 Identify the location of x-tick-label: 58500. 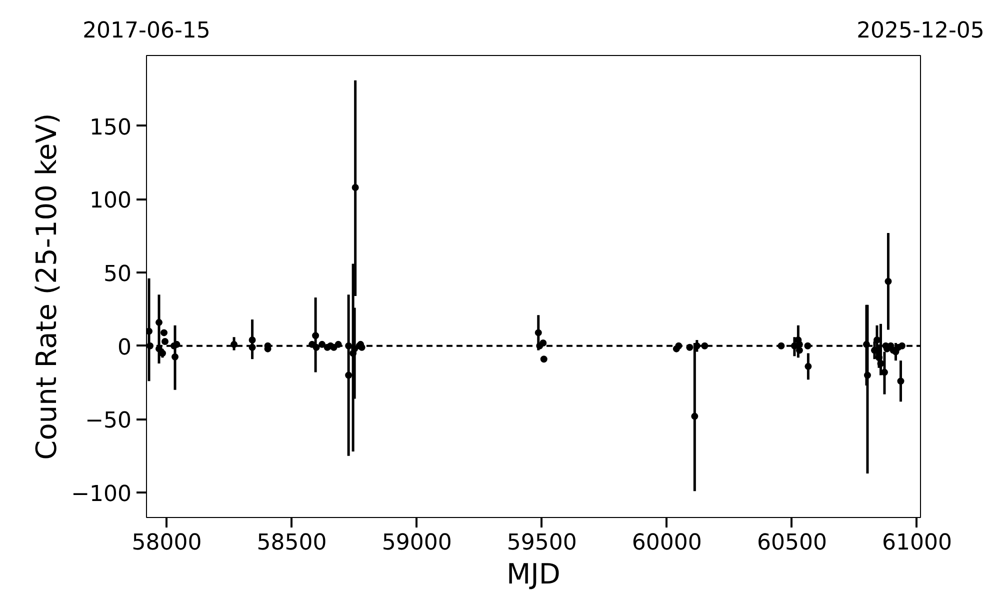
(291, 543).